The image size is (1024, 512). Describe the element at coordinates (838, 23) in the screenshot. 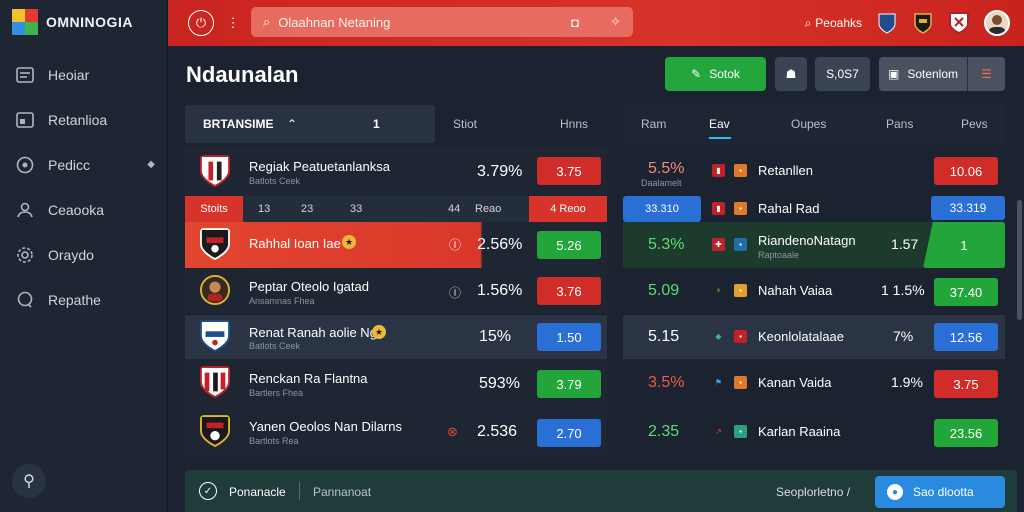

I see `header-right-label: Peoahks` at that location.